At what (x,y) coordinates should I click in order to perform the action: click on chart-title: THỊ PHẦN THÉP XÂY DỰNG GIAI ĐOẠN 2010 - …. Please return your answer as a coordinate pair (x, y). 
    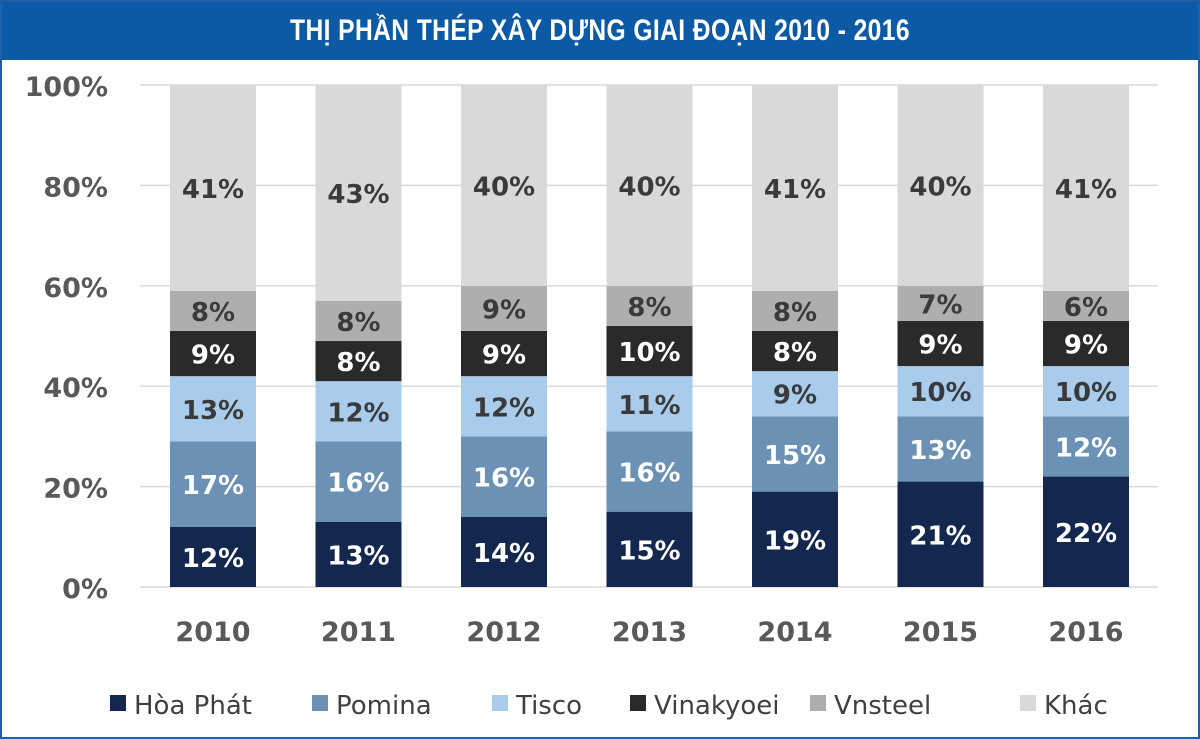
    Looking at the image, I should click on (600, 30).